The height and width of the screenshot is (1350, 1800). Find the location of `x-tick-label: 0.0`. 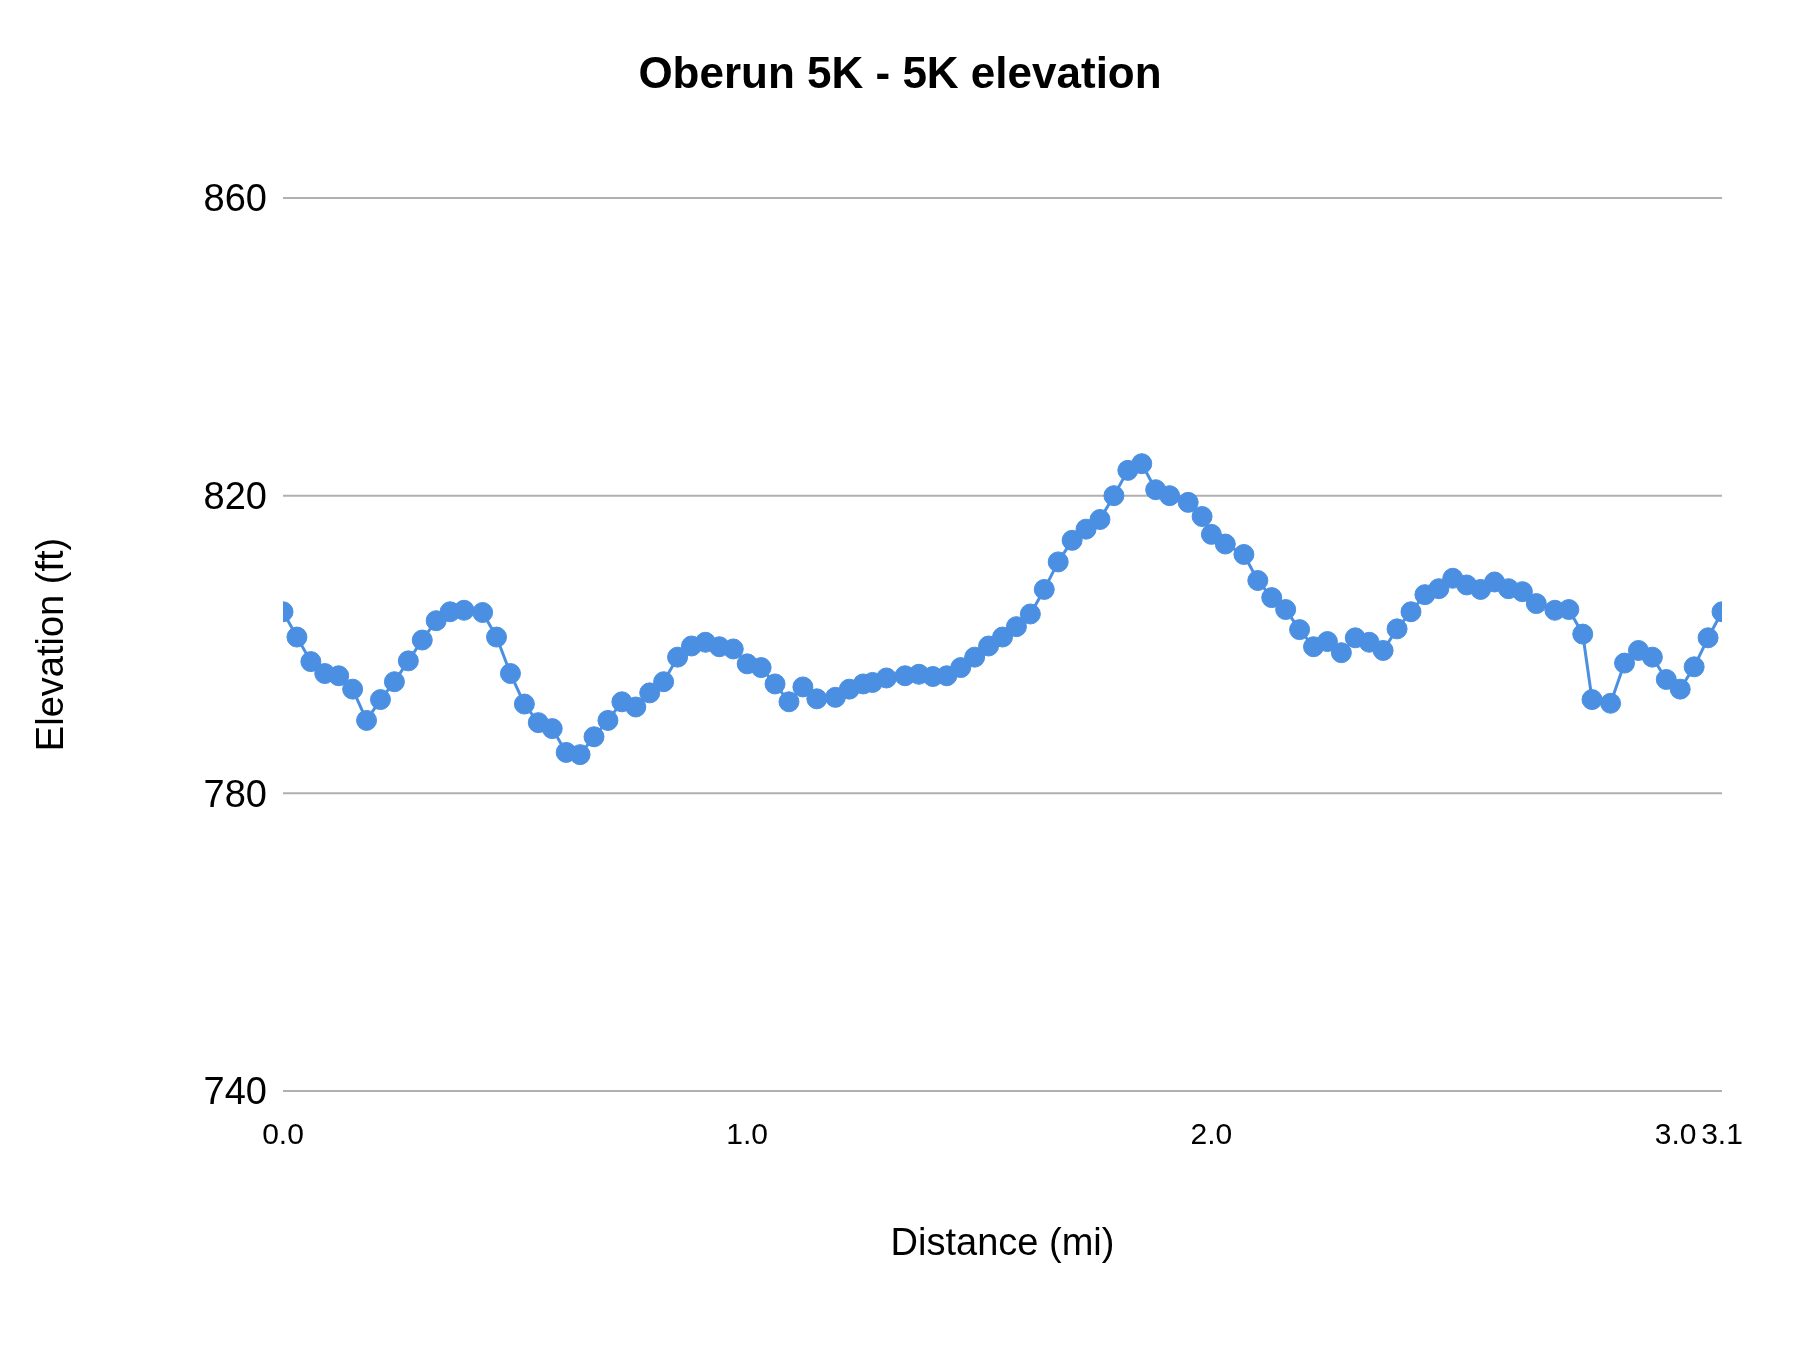

x-tick-label: 0.0 is located at coordinates (283, 1134).